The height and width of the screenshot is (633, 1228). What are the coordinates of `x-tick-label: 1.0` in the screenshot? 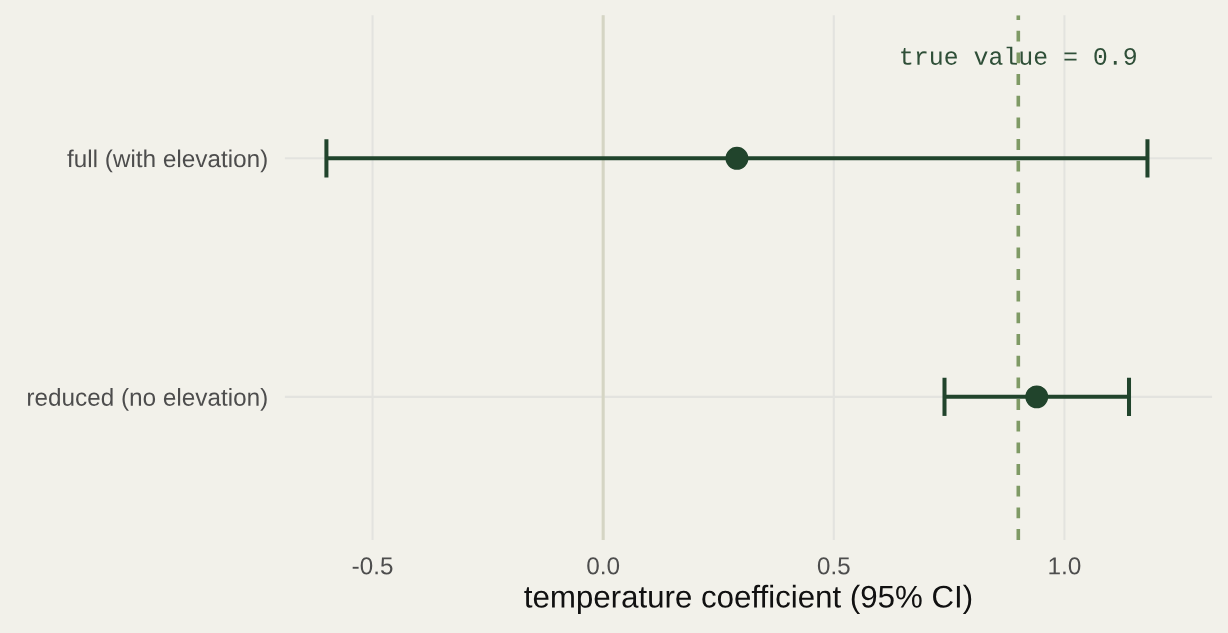 It's located at (1065, 566).